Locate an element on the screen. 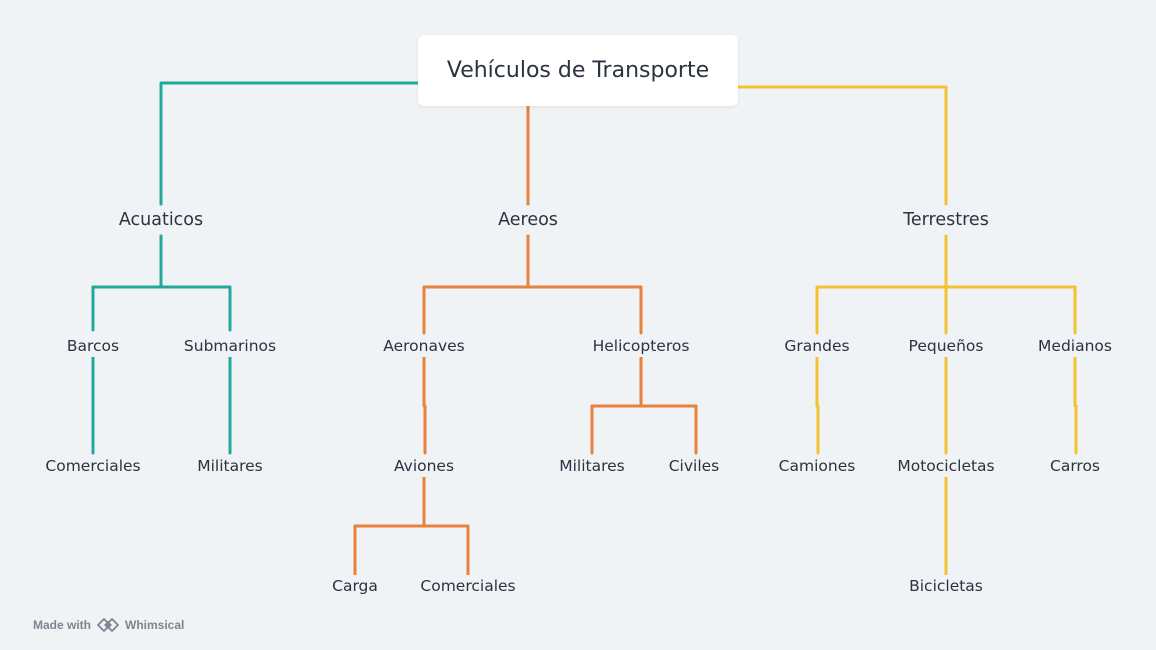  node-motocicletas: Motocicletas is located at coordinates (946, 466).